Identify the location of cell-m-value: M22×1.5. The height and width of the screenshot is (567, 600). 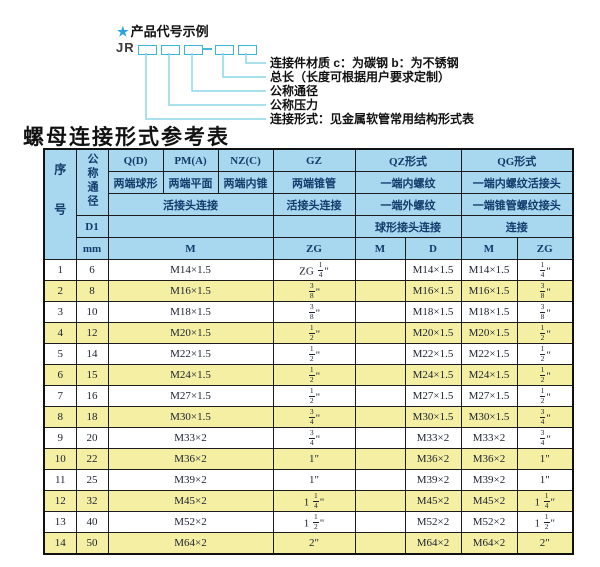
(190, 354).